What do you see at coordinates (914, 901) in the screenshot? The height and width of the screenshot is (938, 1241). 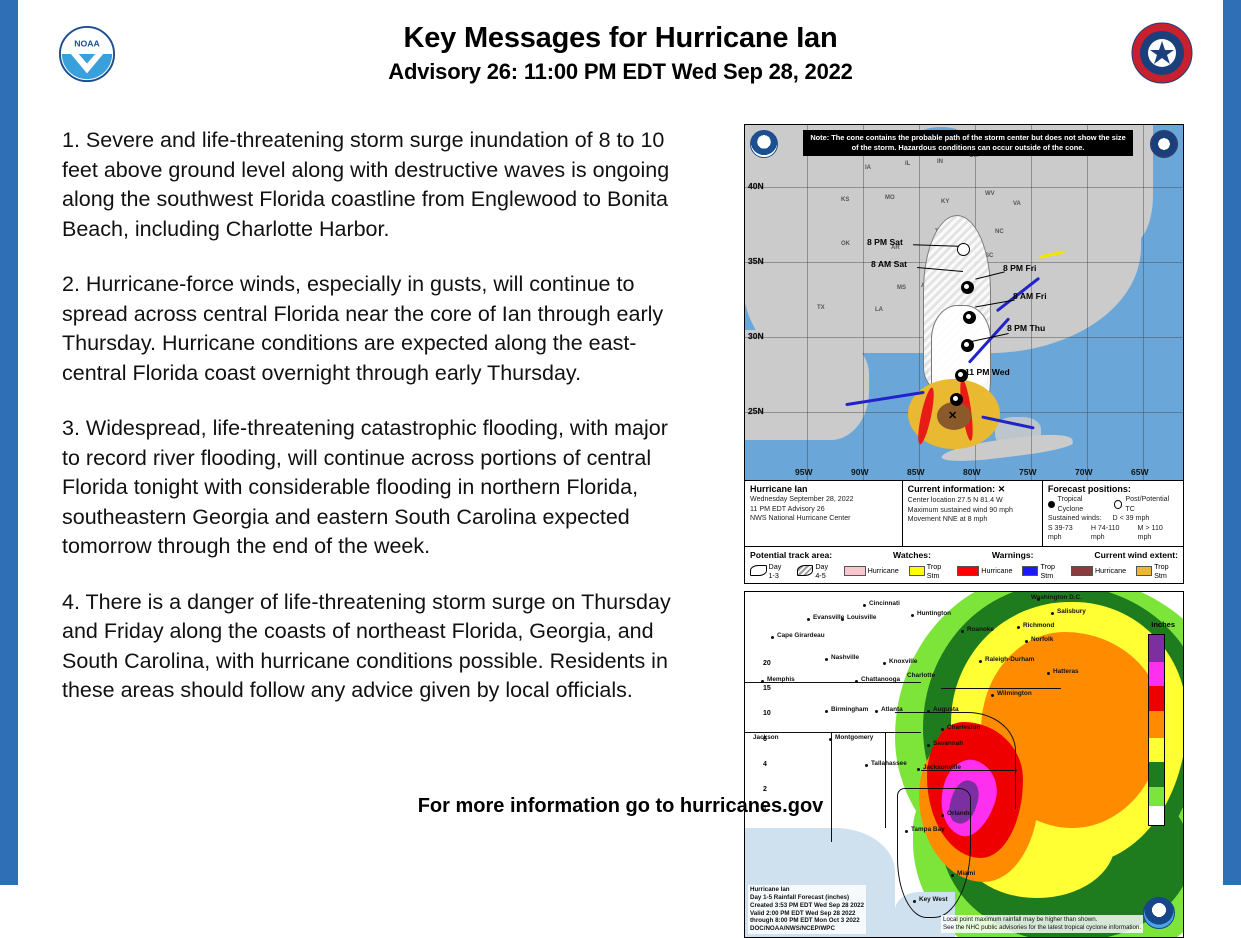 I see `city-dot-key-west` at bounding box center [914, 901].